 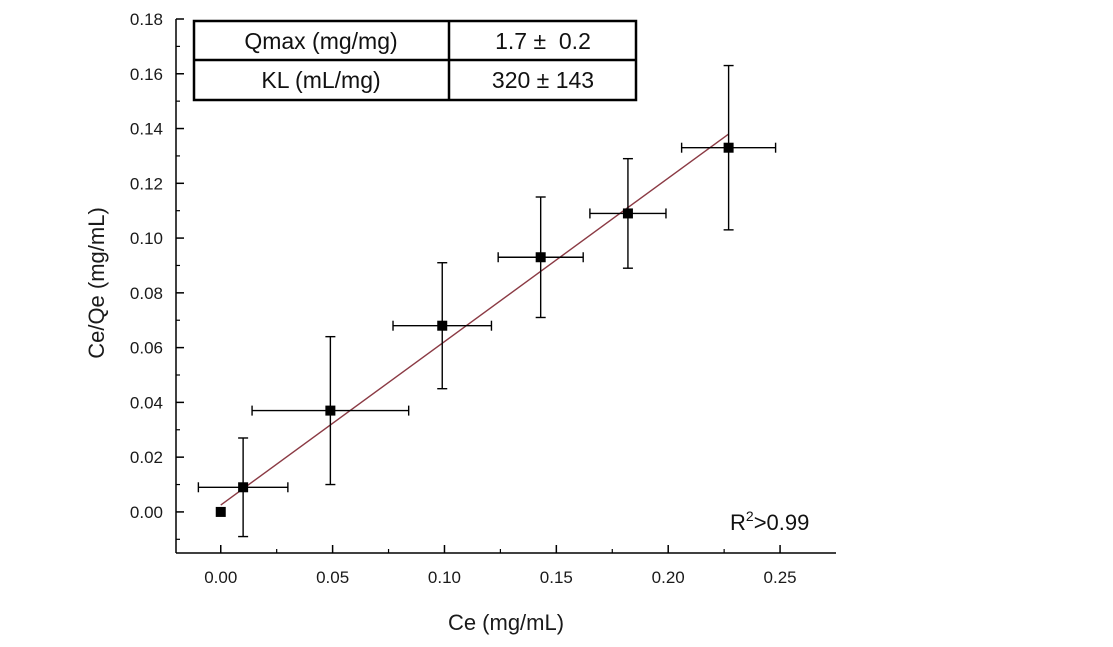 I want to click on table-qmax-value: 1.7 ± 0.2, so click(x=543, y=41).